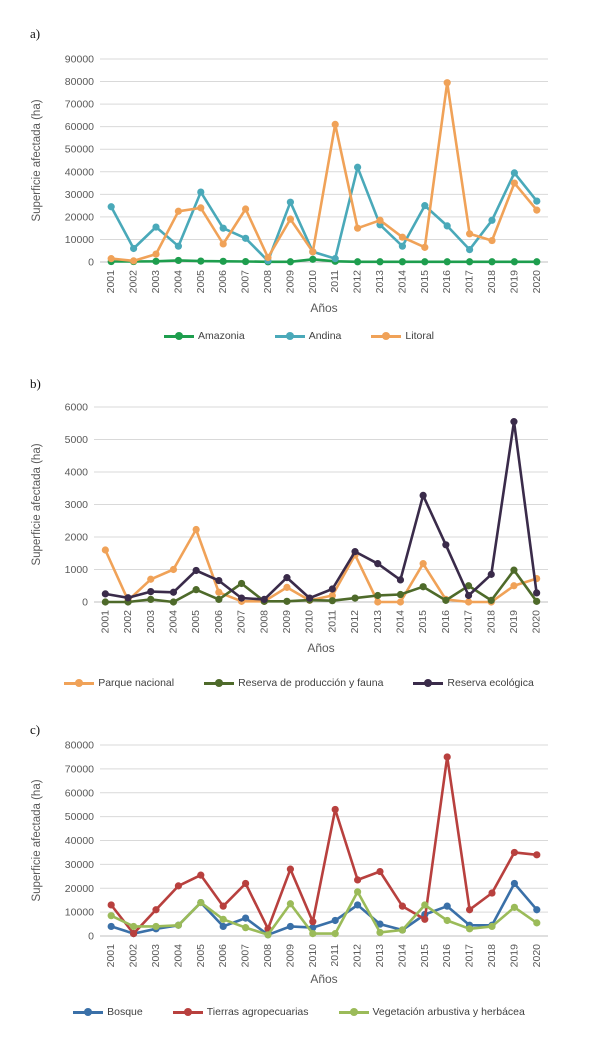 This screenshot has height=1047, width=598. What do you see at coordinates (473, 683) in the screenshot?
I see `legend-item: Reserva ecológica` at bounding box center [473, 683].